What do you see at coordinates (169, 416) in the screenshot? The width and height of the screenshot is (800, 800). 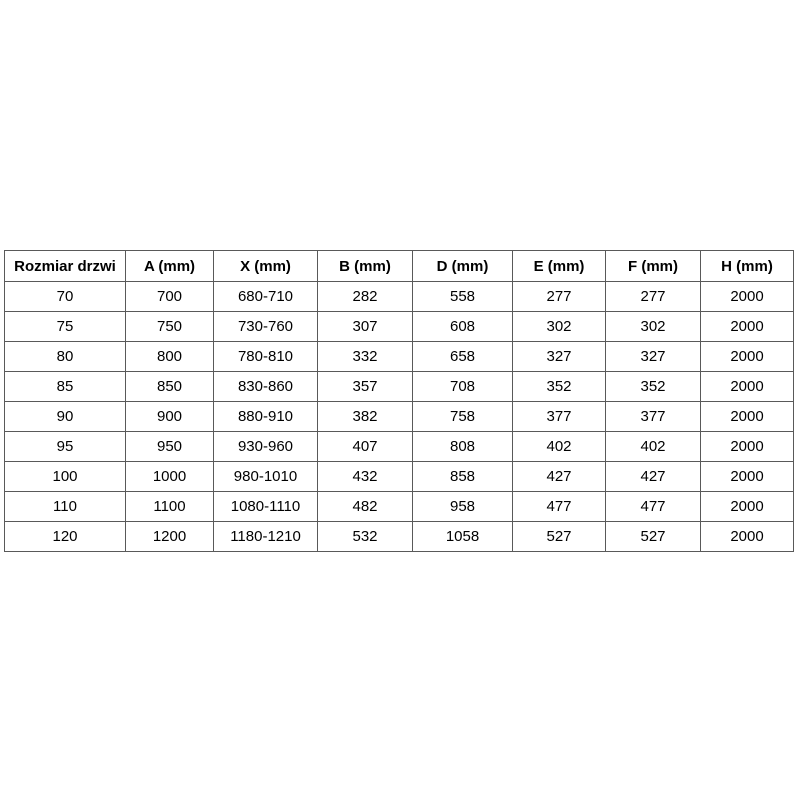 I see `table-cell: 900` at bounding box center [169, 416].